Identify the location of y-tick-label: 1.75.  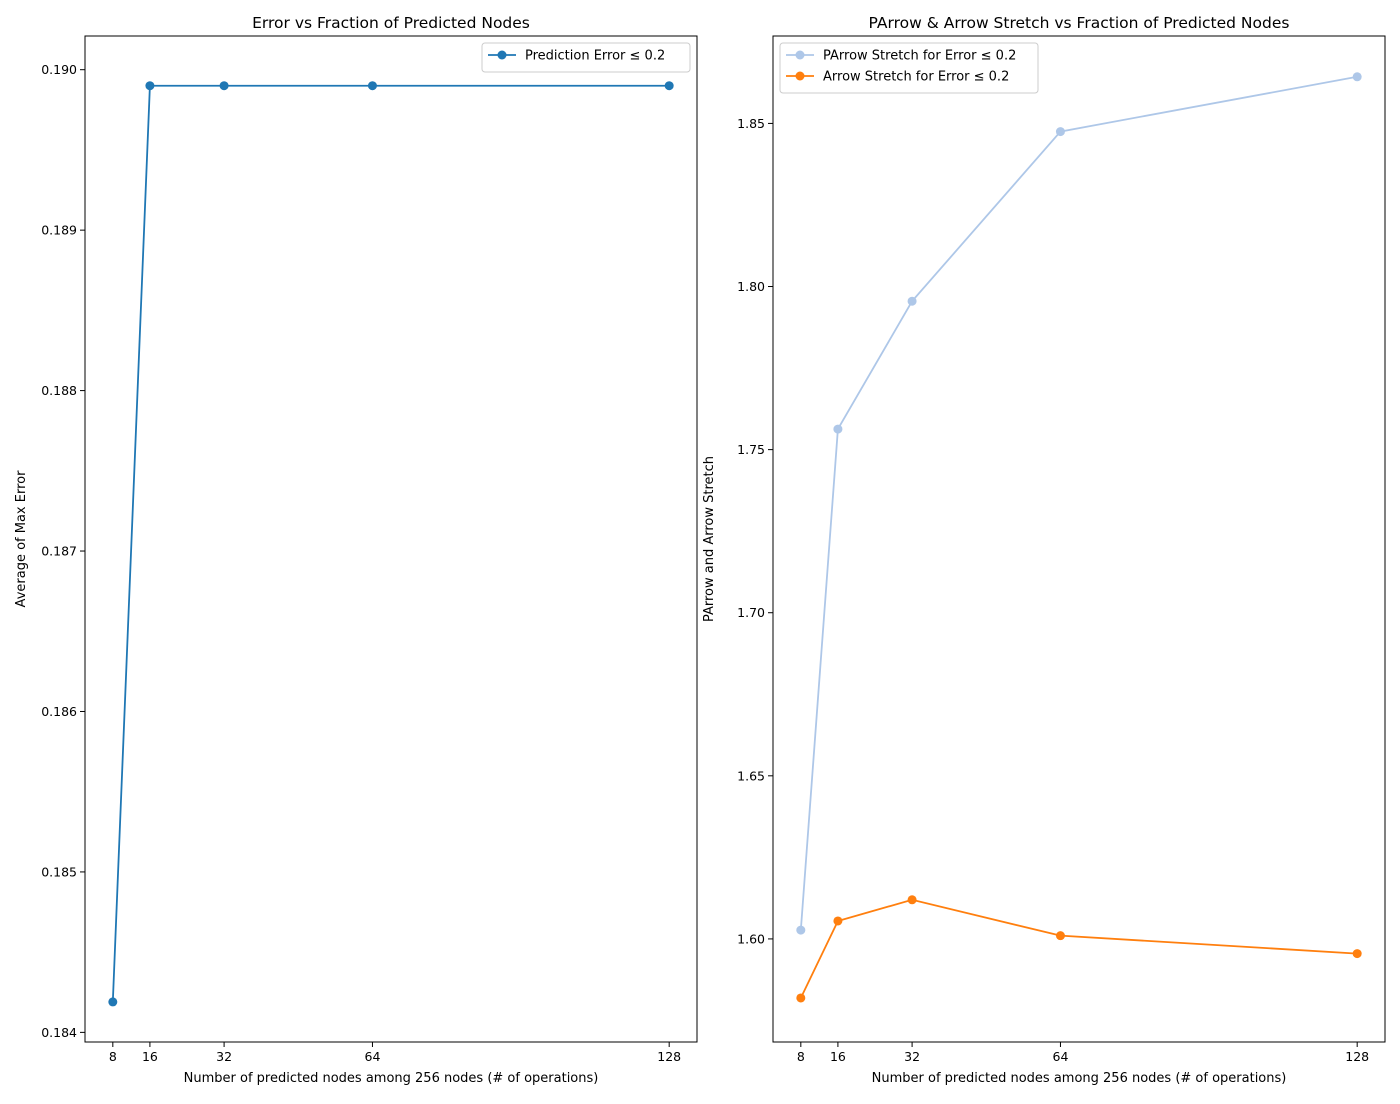
(751, 449).